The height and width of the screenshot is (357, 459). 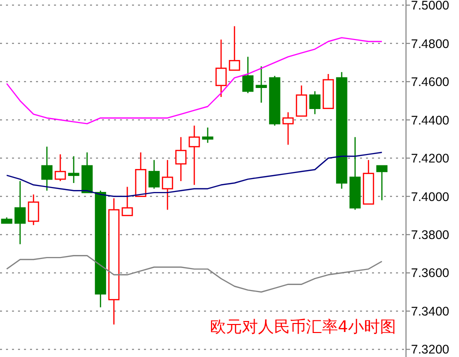 I want to click on y-tick-label: 7.4600, so click(x=430, y=82).